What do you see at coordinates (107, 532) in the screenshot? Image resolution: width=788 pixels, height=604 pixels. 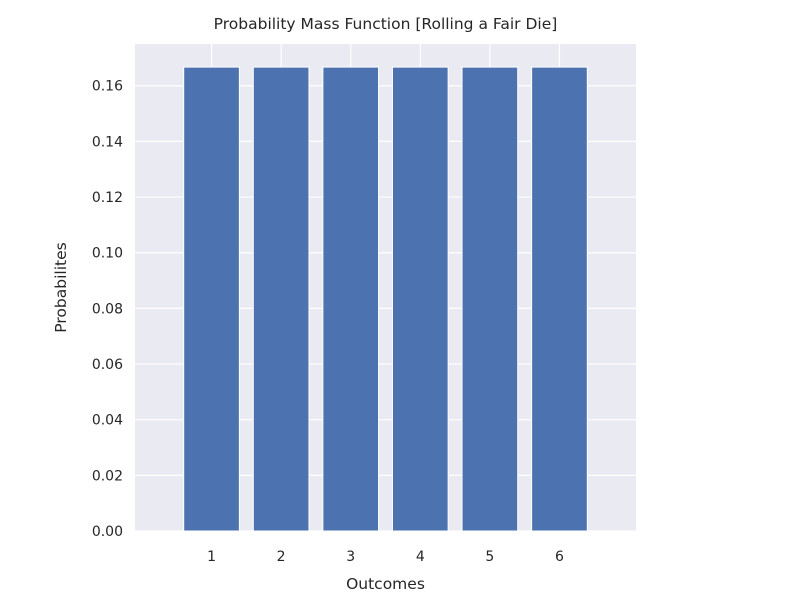 I see `y-tick-label: 0.00` at bounding box center [107, 532].